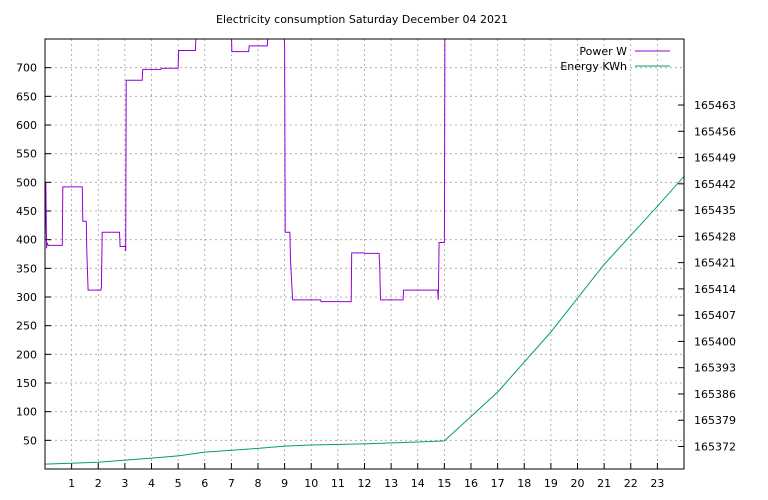  Describe the element at coordinates (715, 420) in the screenshot. I see `y-right-tick-label: 165379` at that location.